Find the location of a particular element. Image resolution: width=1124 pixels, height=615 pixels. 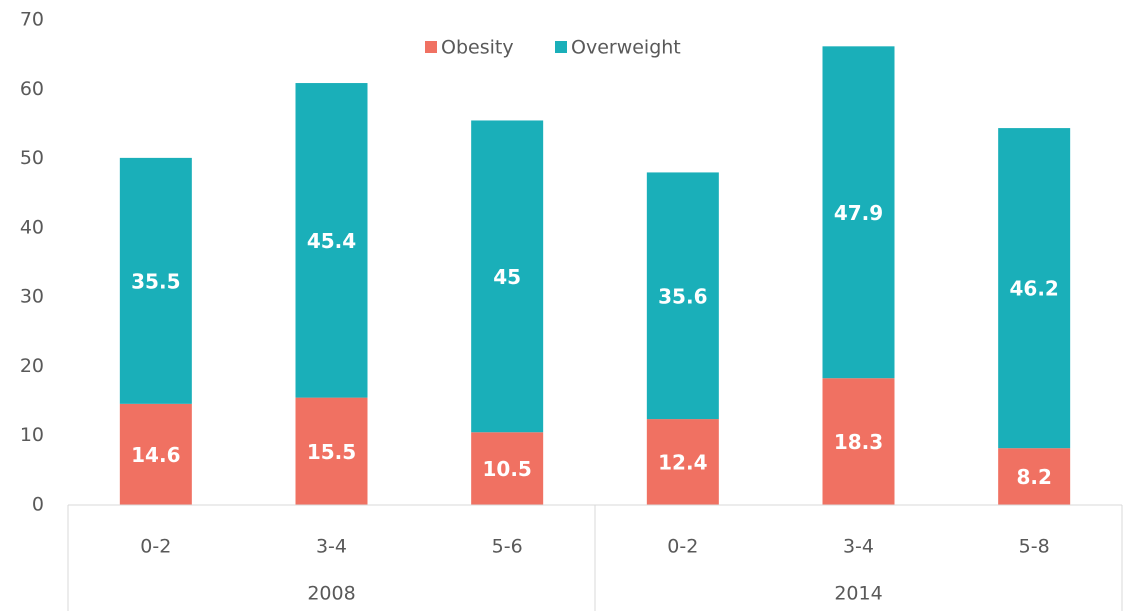

data-label: 15.5 is located at coordinates (331, 452).